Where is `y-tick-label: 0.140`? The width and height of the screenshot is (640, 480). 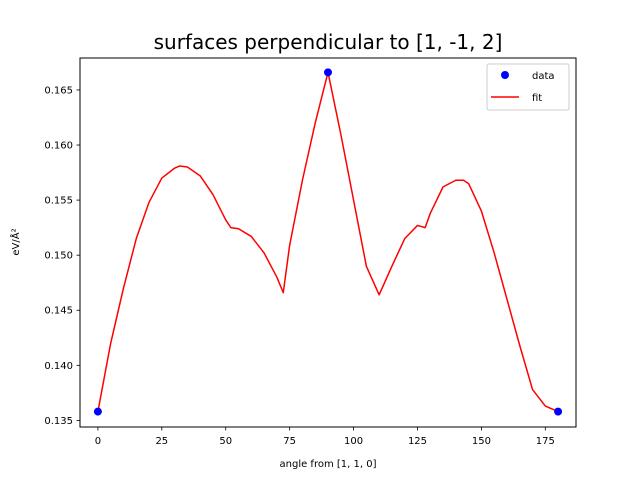
y-tick-label: 0.140 is located at coordinates (58, 366).